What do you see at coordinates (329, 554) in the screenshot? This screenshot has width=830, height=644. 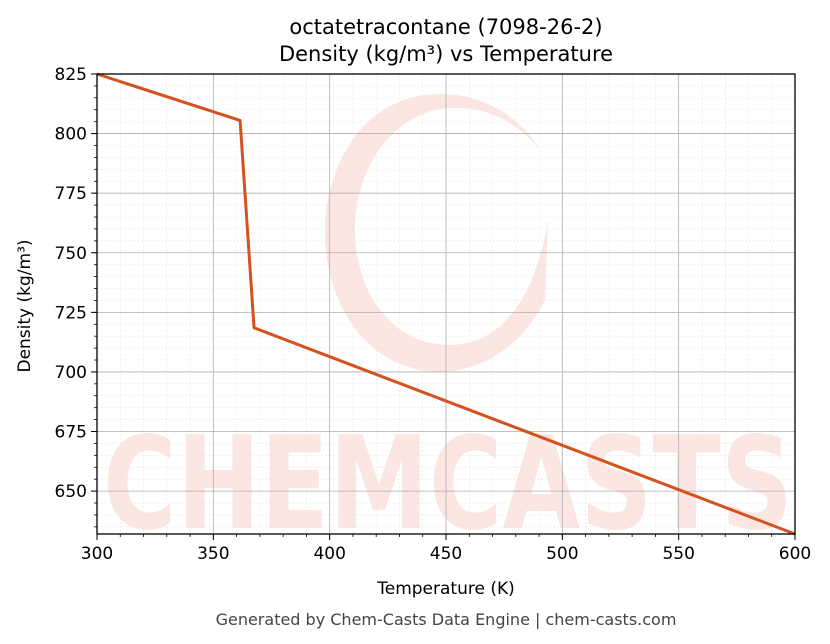 I see `x-tick-label: 400` at bounding box center [329, 554].